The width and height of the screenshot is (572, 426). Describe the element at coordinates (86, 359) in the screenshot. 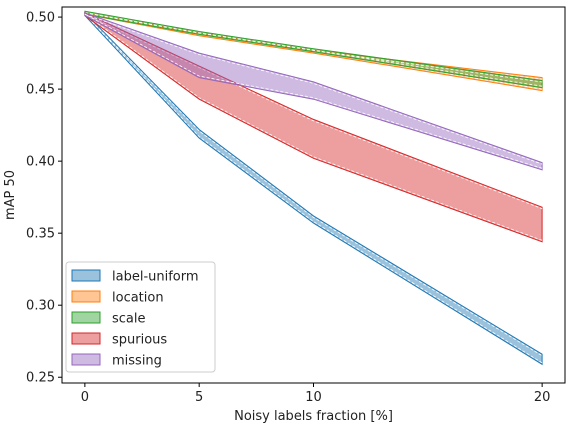

I see `legend-swatch-missing` at that location.